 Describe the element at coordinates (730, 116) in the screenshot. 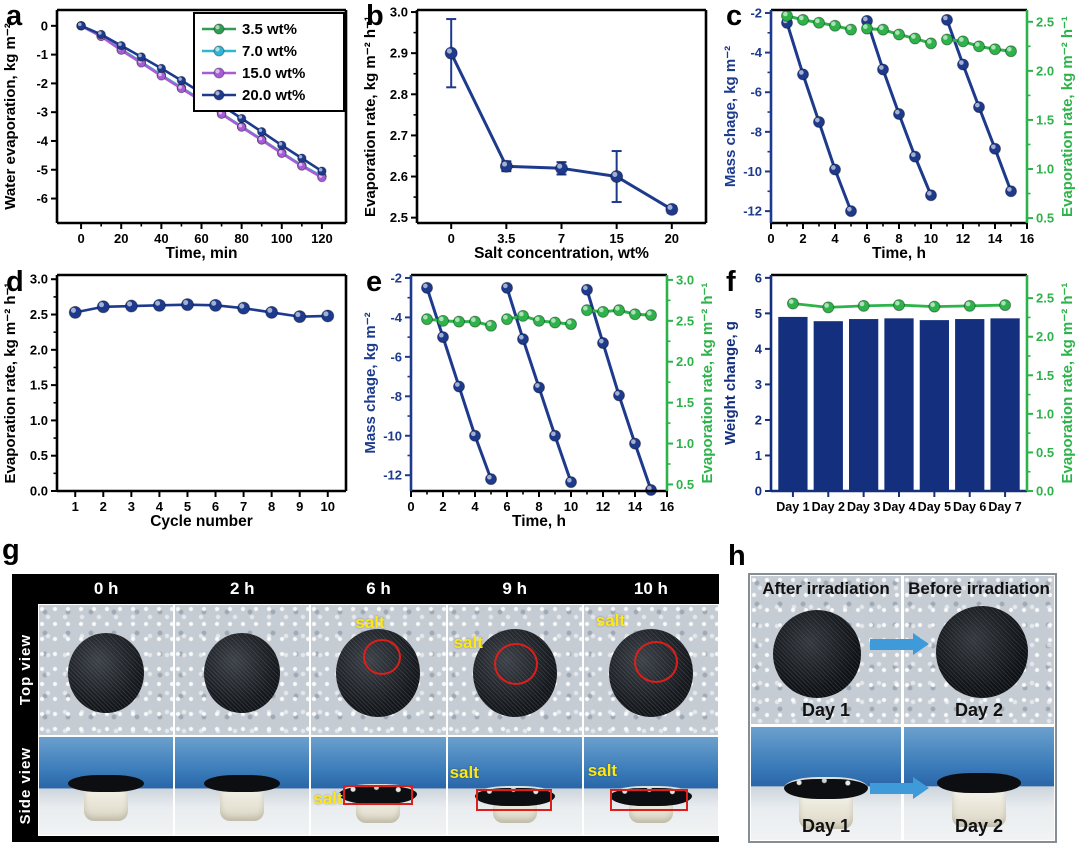

I see `svg-text: Mass chage, kg m⁻²` at that location.